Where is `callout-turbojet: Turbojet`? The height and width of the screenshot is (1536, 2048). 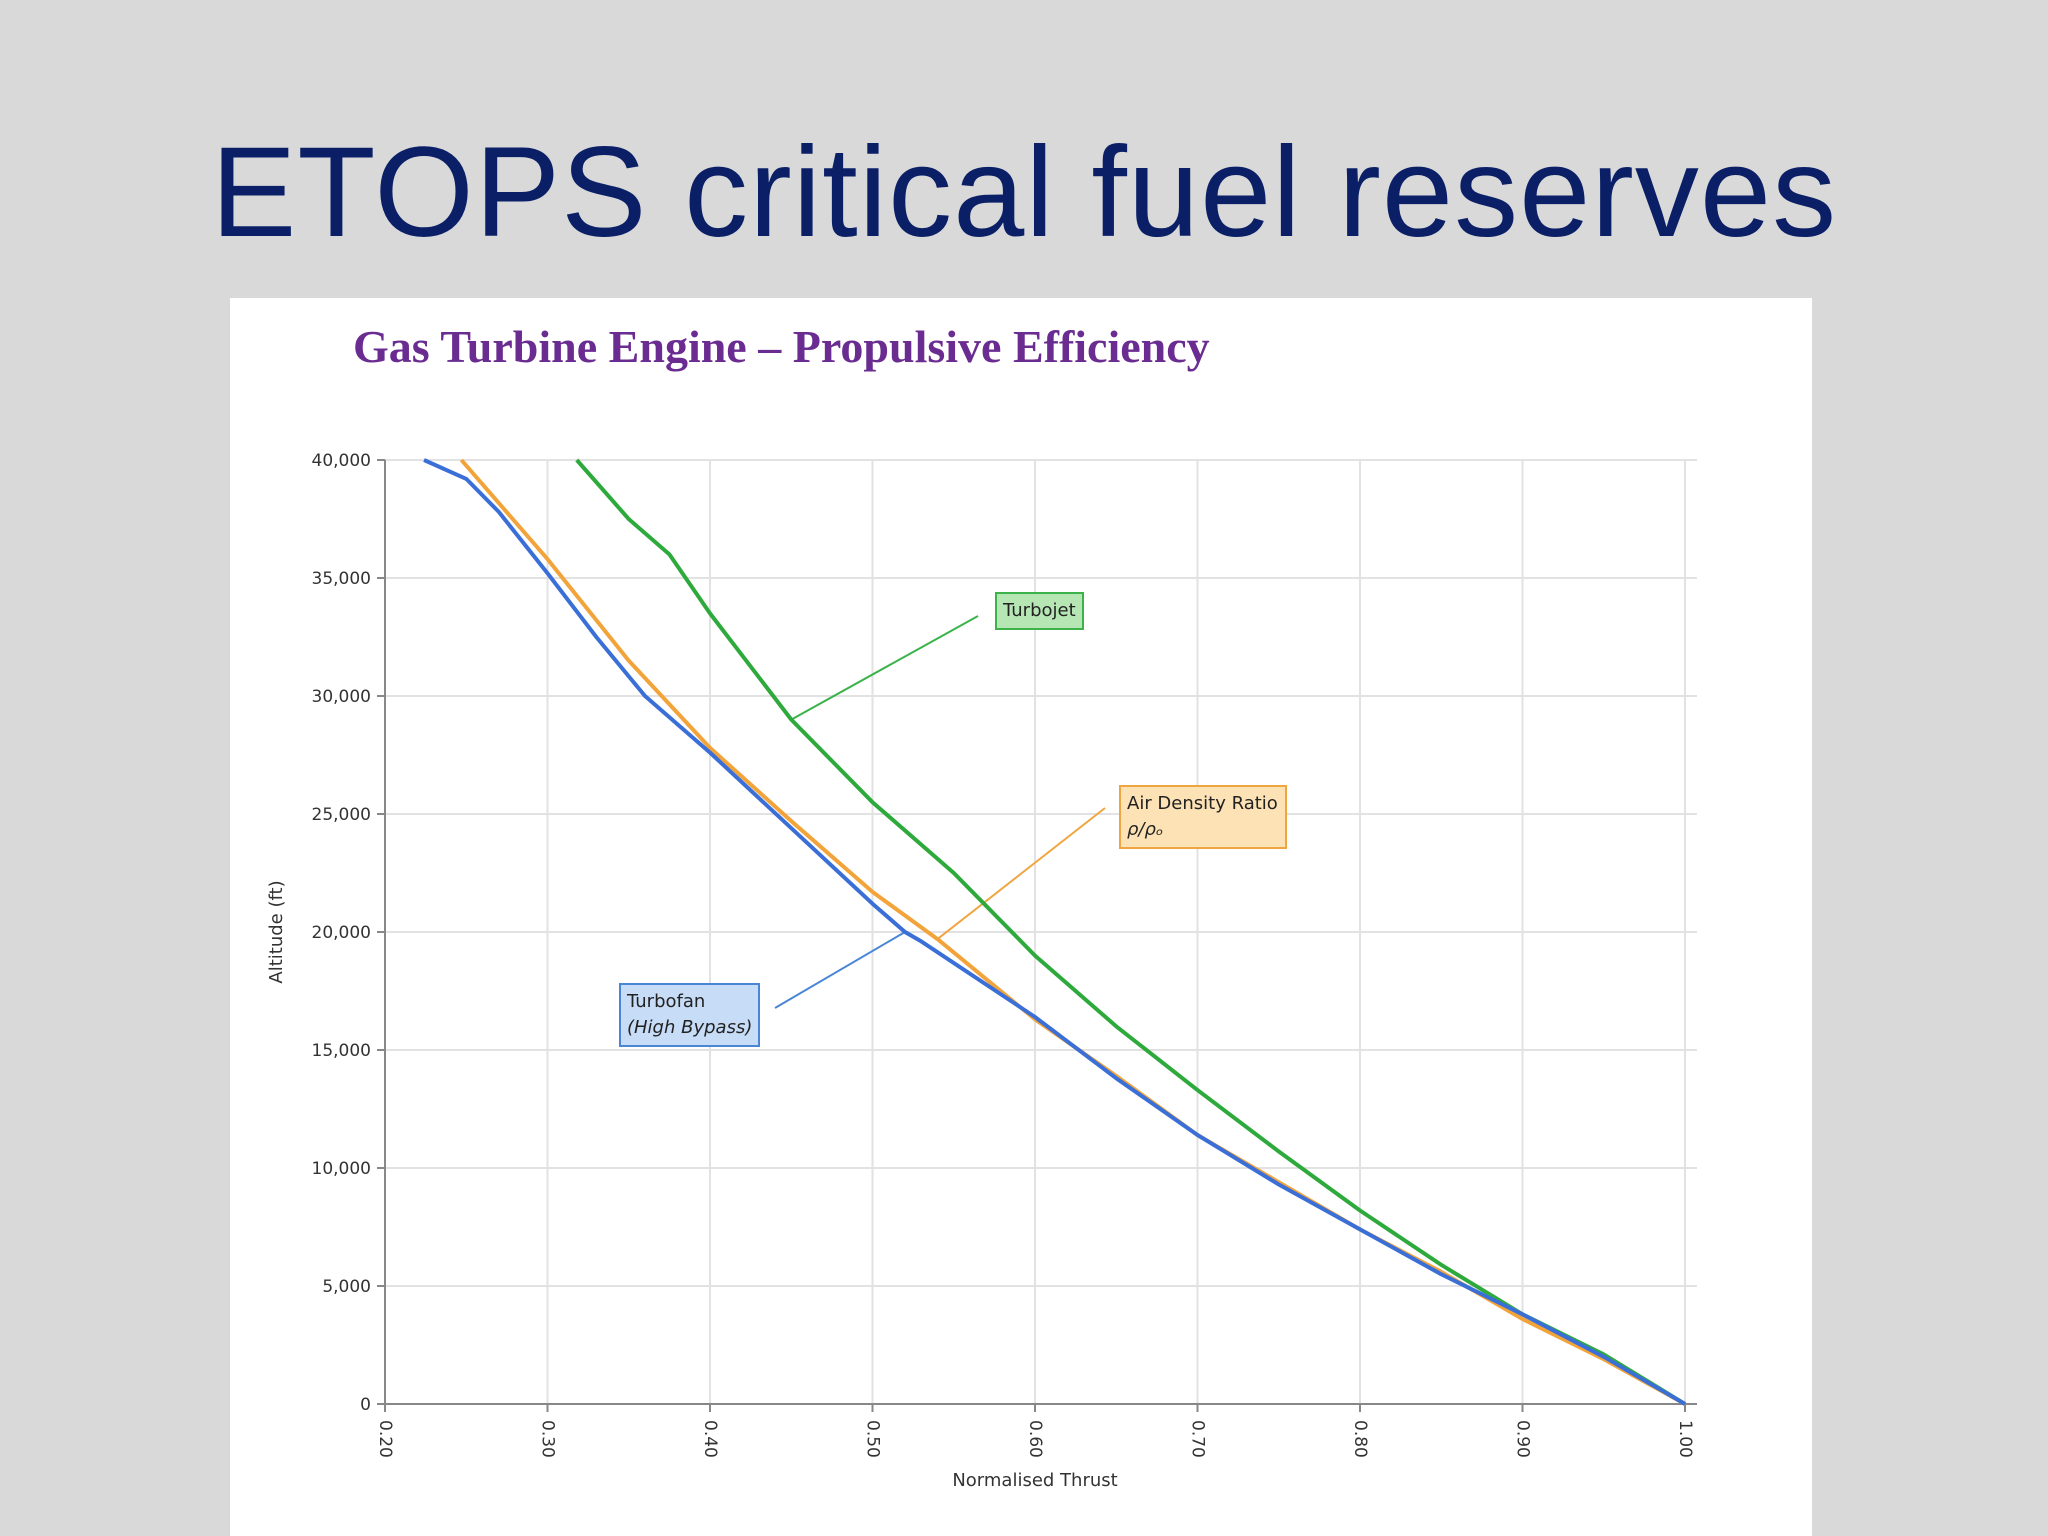
callout-turbojet: Turbojet is located at coordinates (1039, 611).